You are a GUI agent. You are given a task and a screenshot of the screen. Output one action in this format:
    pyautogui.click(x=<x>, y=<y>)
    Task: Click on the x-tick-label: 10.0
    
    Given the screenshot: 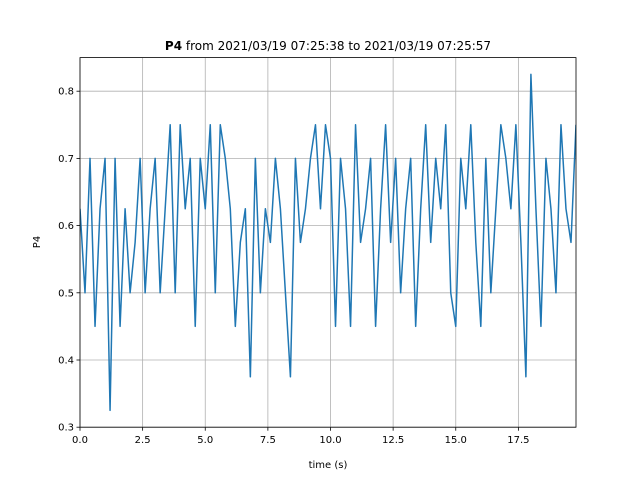 What is the action you would take?
    pyautogui.click(x=330, y=440)
    